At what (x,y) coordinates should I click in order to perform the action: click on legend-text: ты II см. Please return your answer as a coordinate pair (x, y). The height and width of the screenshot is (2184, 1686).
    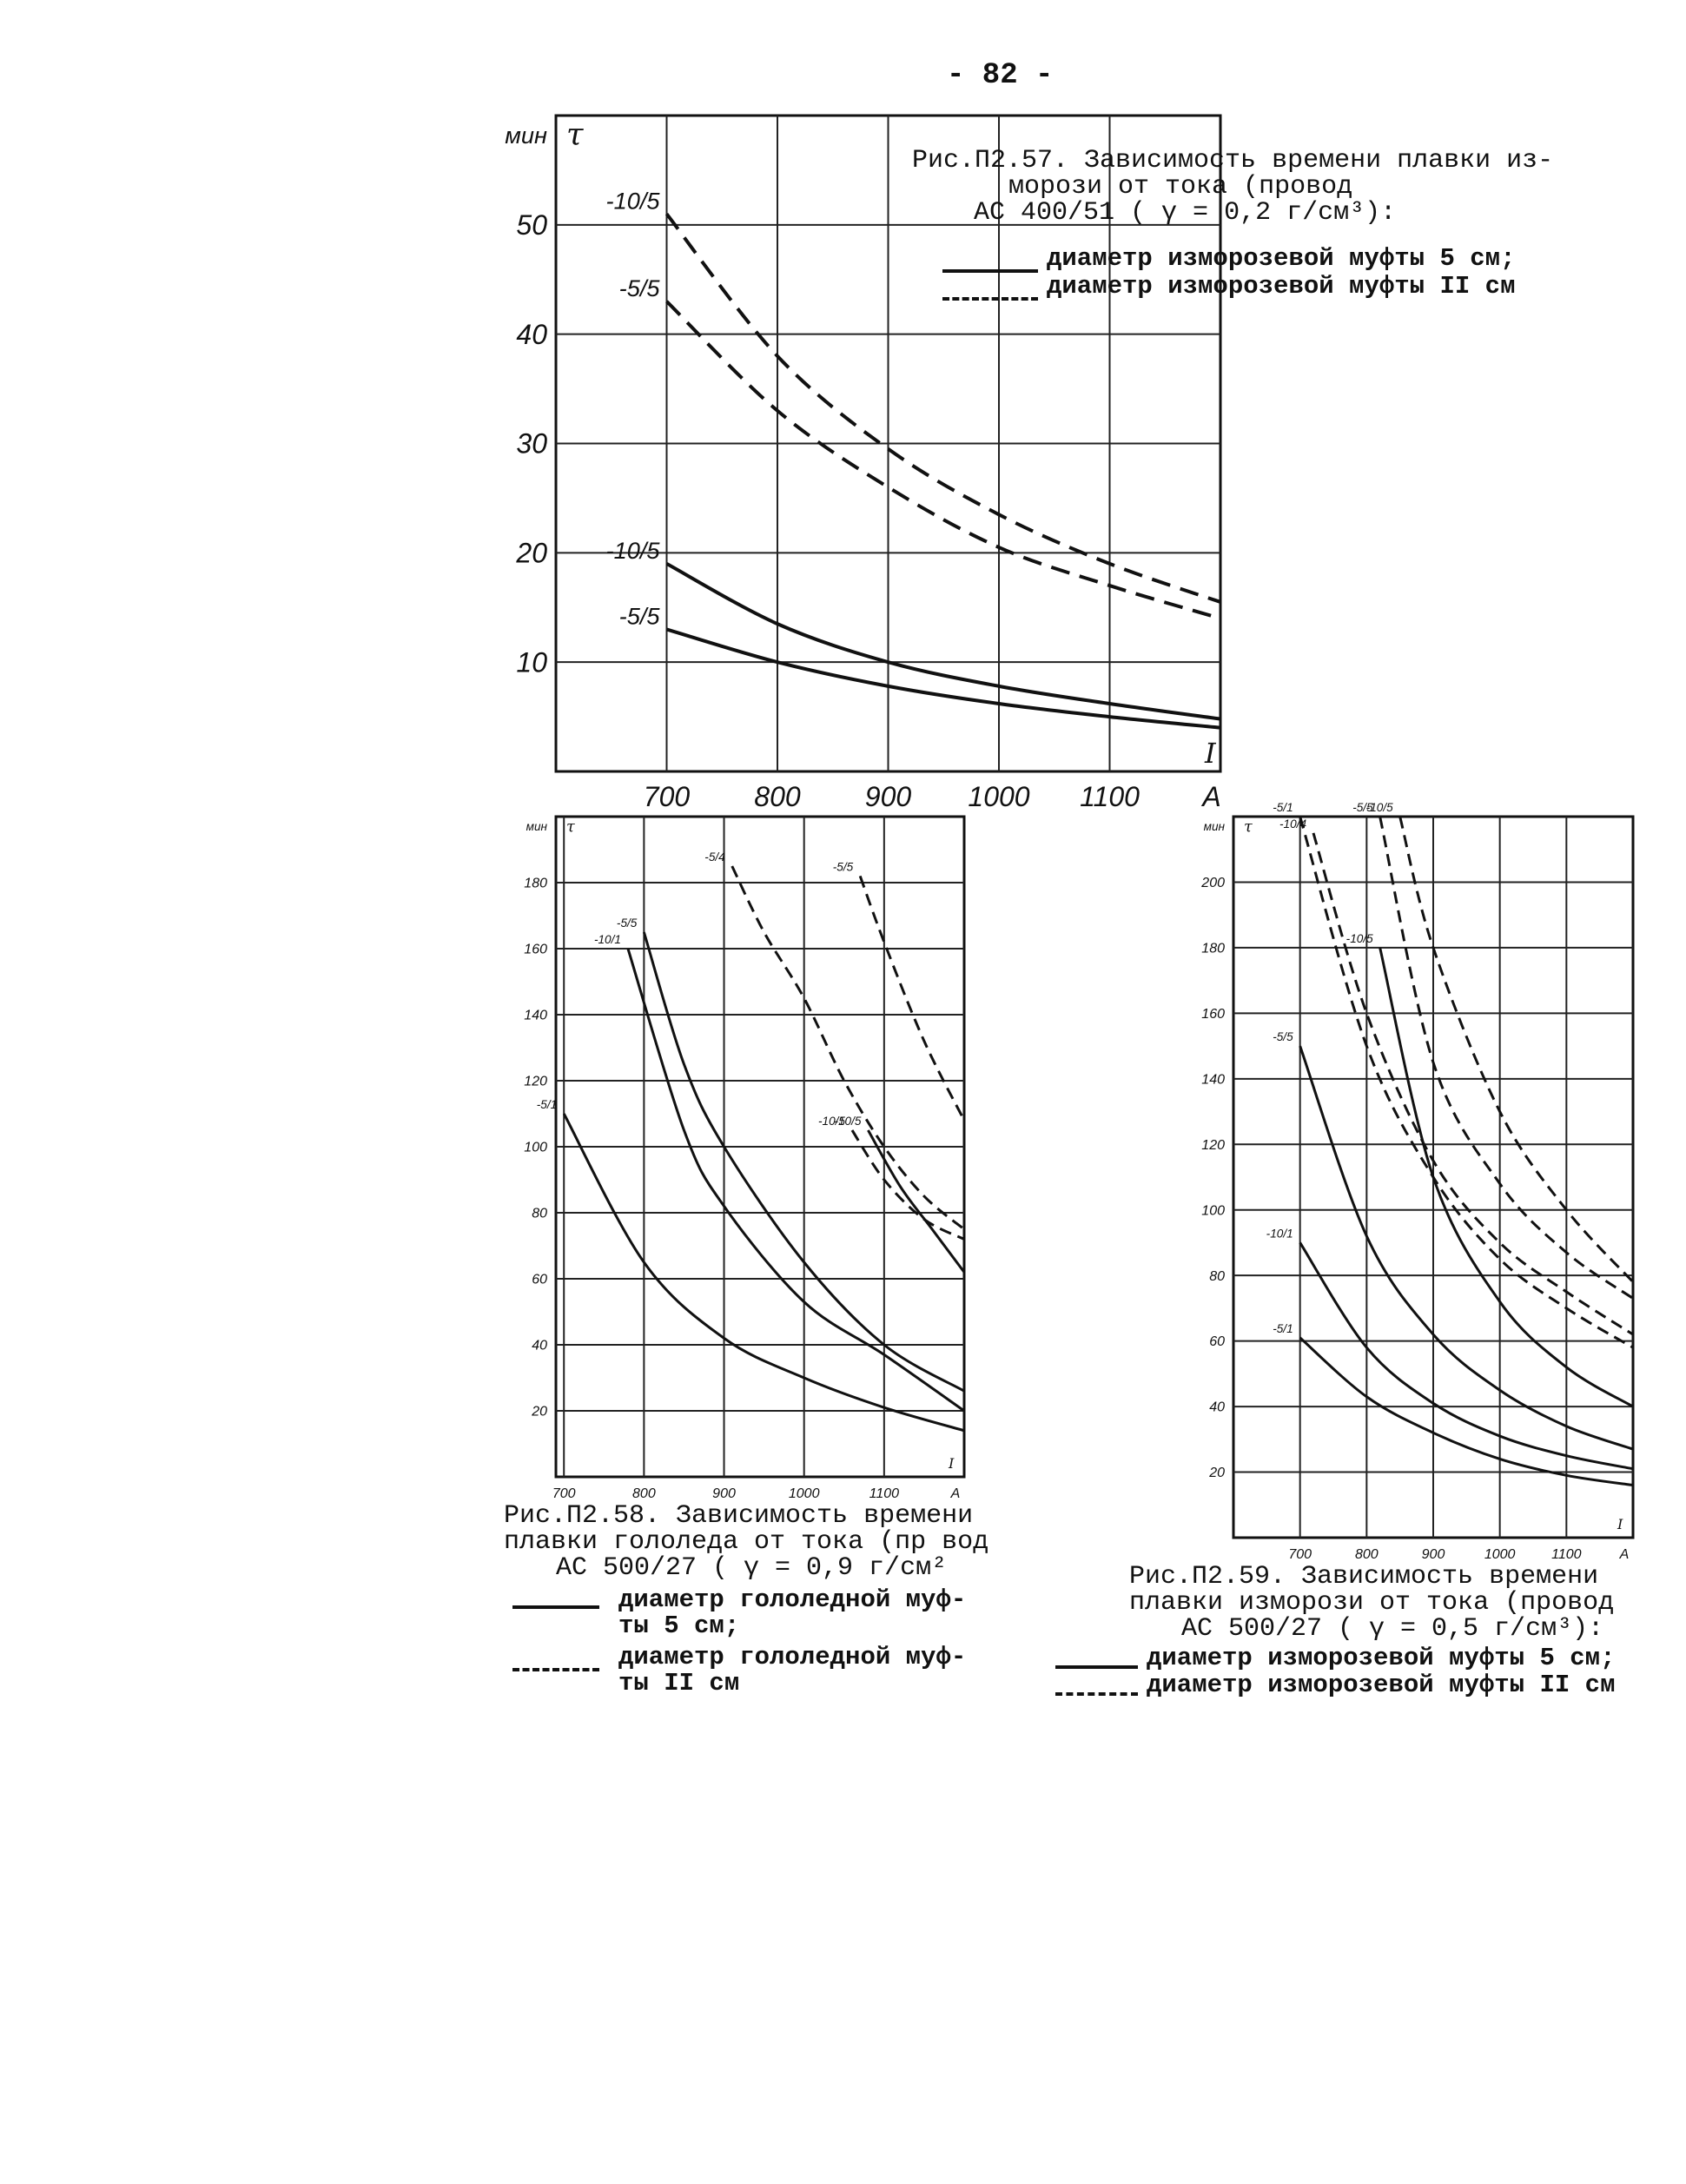
    Looking at the image, I should click on (679, 1683).